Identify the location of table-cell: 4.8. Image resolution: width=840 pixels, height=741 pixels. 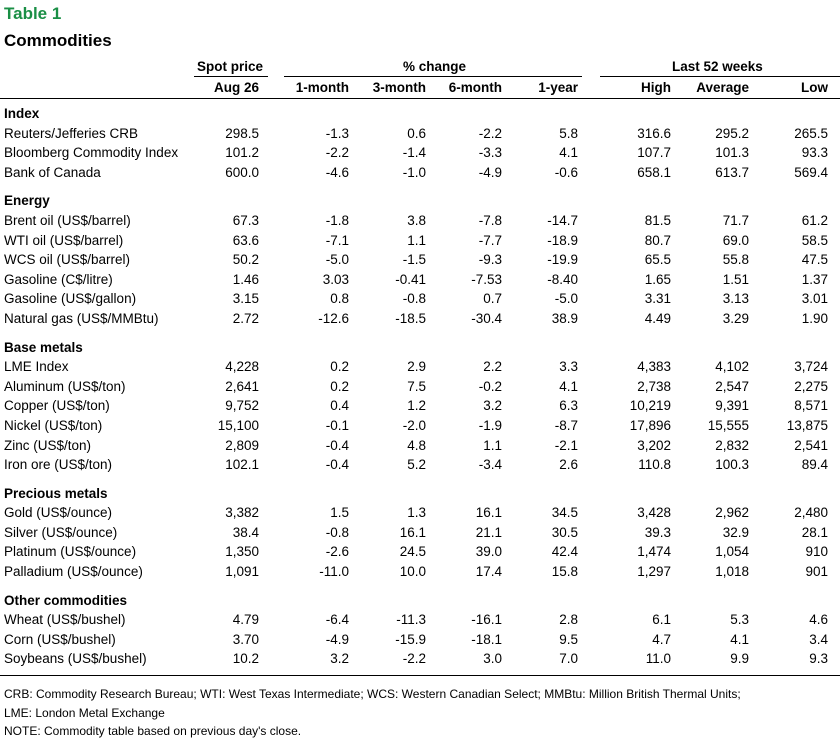
(416, 445).